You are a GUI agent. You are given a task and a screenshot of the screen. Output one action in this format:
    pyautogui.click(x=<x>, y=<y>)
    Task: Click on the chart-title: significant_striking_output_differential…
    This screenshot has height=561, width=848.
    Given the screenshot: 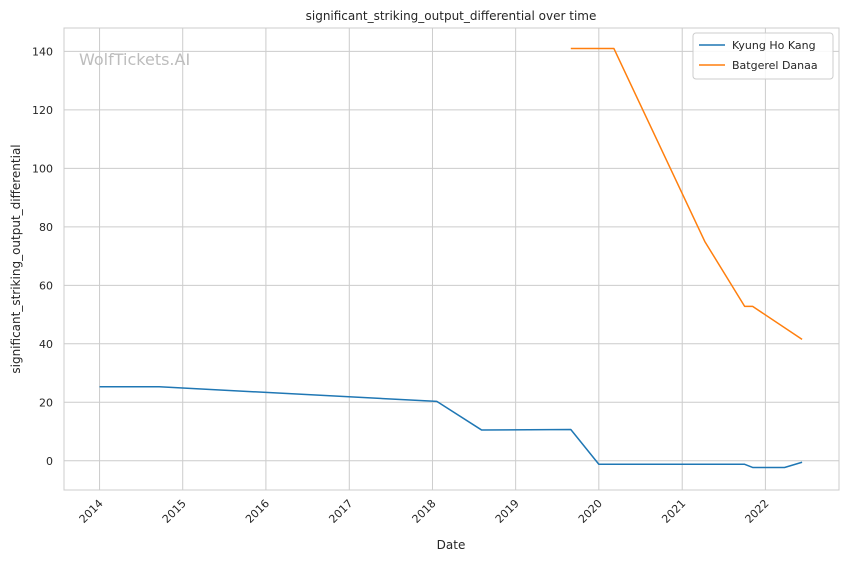 What is the action you would take?
    pyautogui.click(x=451, y=16)
    